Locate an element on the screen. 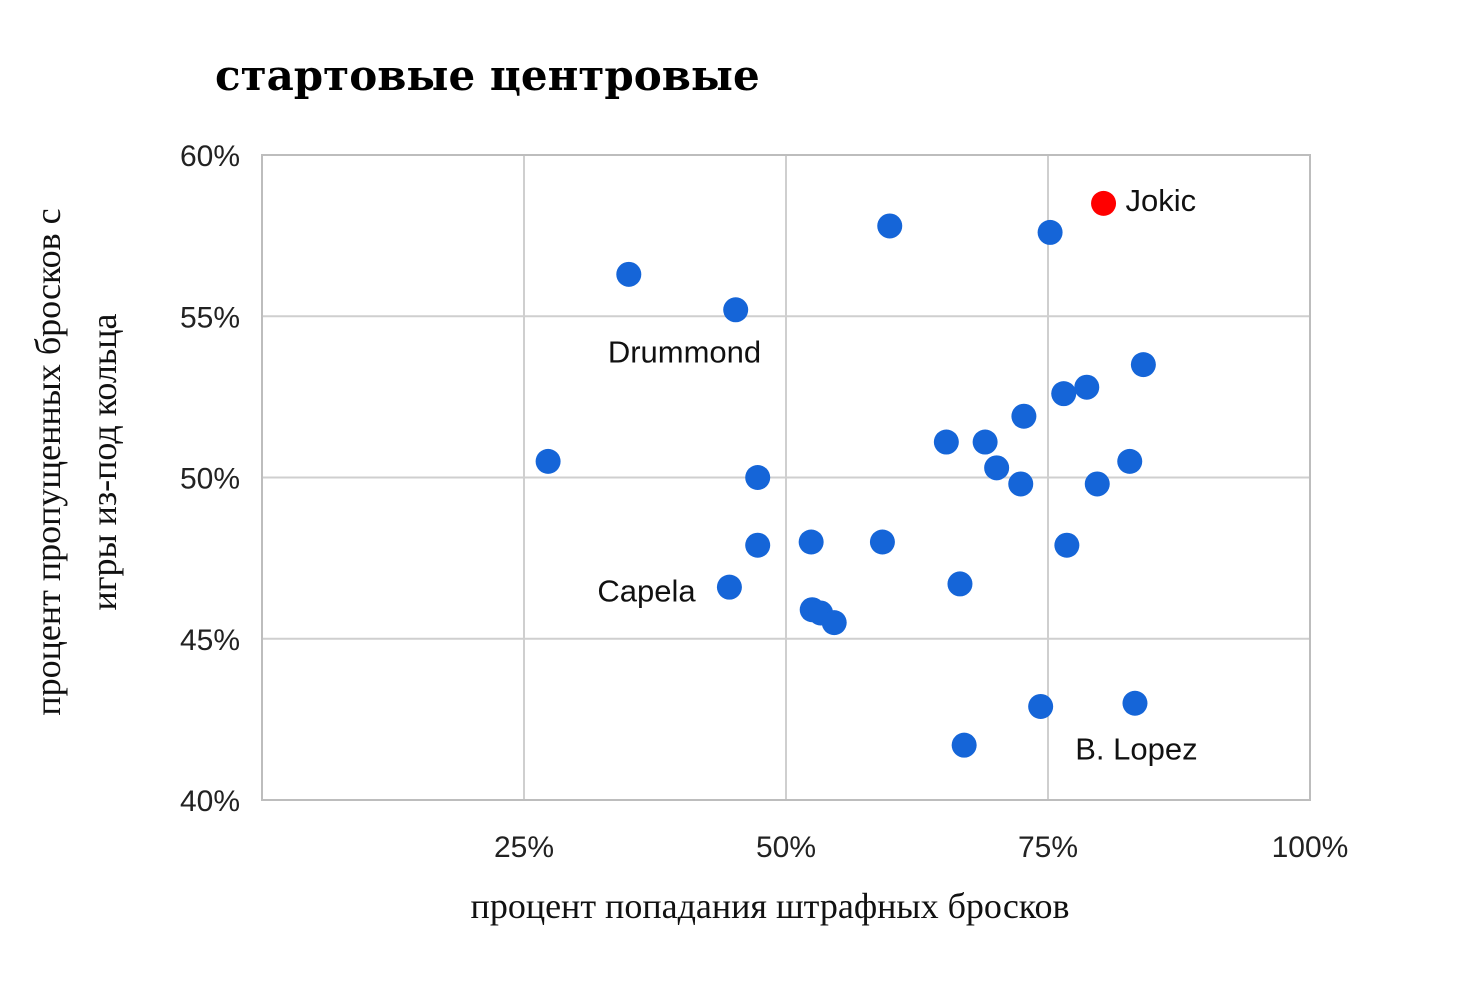 The image size is (1460, 984). y-tick-label: 60% is located at coordinates (210, 156).